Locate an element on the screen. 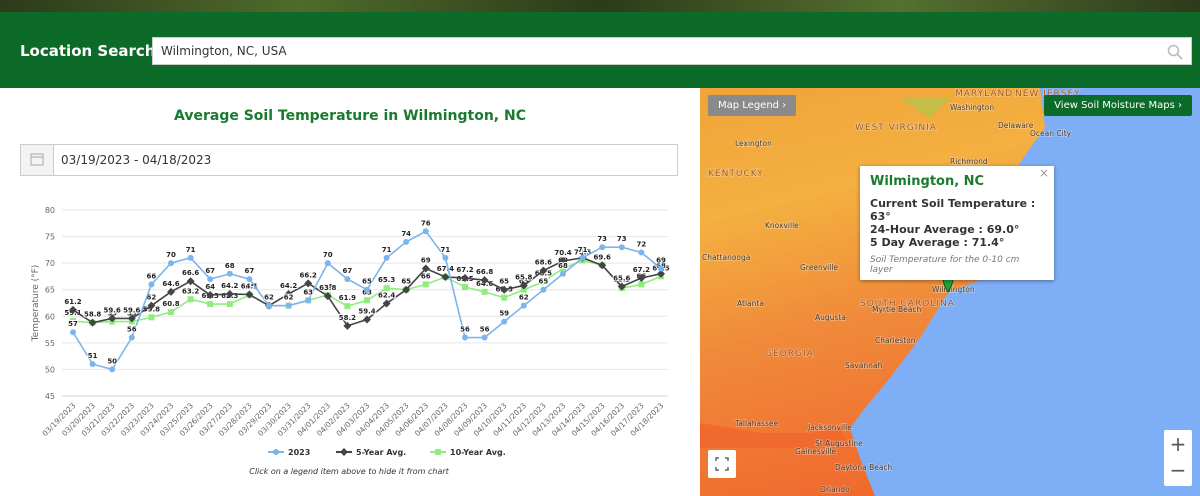  data-label: 58.8 is located at coordinates (92, 315).